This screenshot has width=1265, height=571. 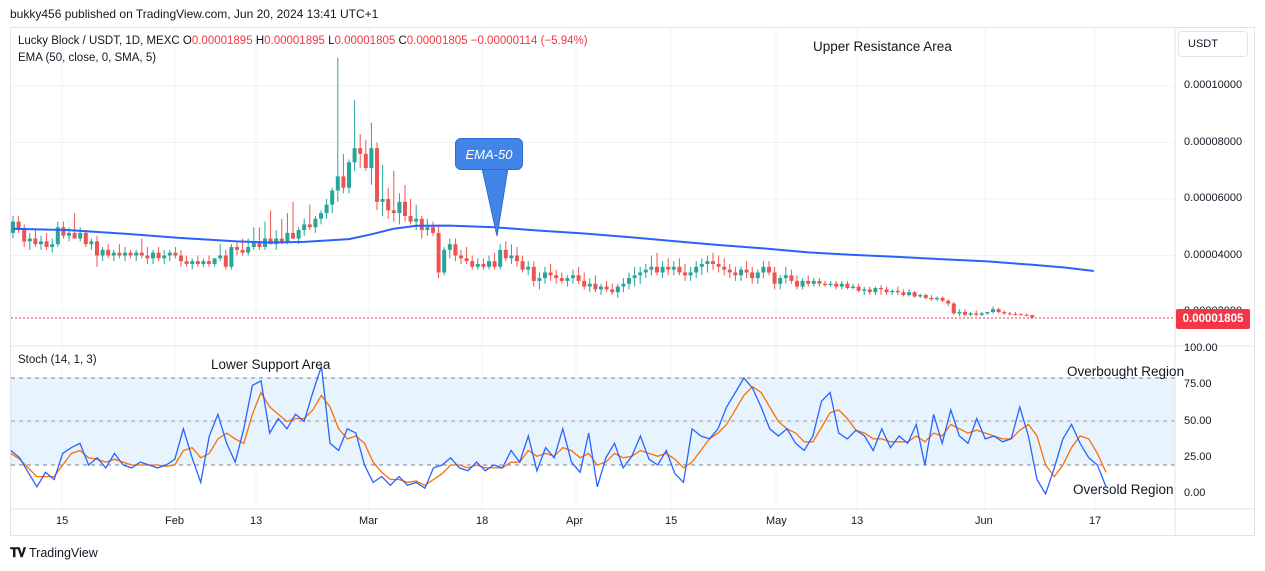 What do you see at coordinates (368, 521) in the screenshot?
I see `time-tick-label: Mar` at bounding box center [368, 521].